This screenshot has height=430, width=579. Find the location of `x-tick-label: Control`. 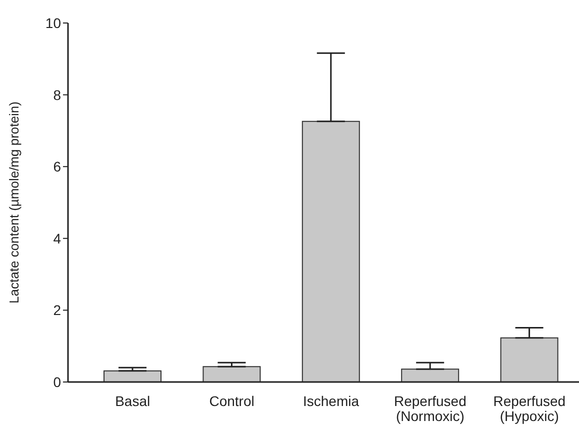

x-tick-label: Control is located at coordinates (231, 401).